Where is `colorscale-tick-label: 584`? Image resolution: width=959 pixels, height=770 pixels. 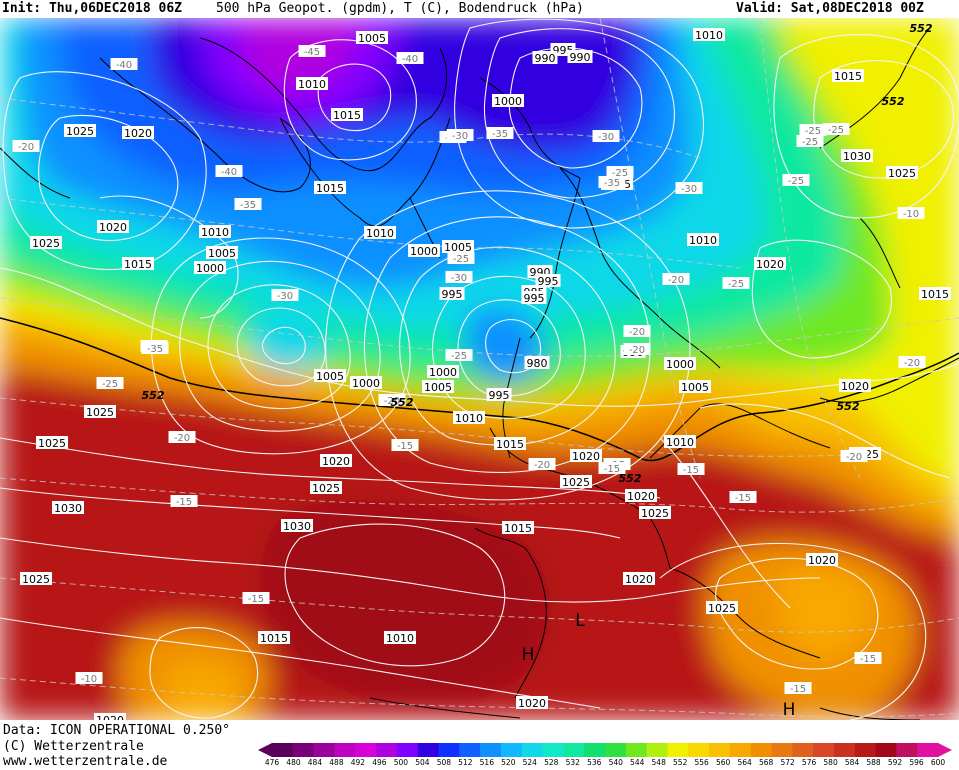 colorscale-tick-label: 584 is located at coordinates (852, 762).